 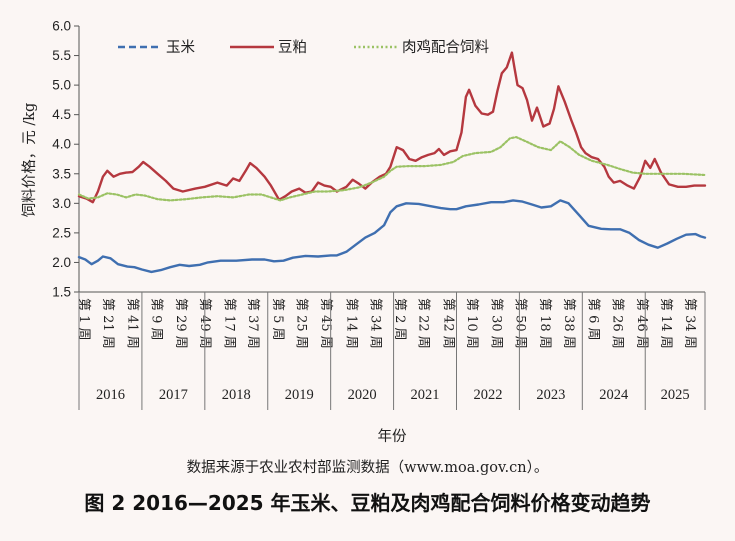 What do you see at coordinates (204, 323) in the screenshot?
I see `x-tick-label: 第 49 周` at bounding box center [204, 323].